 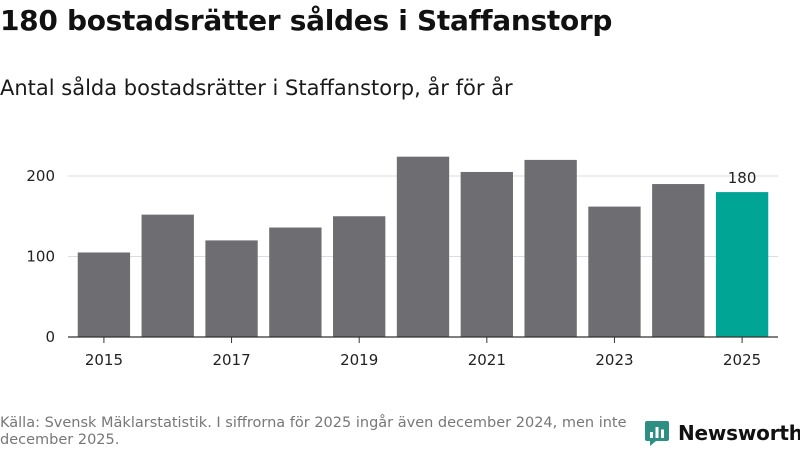 What do you see at coordinates (306, 20) in the screenshot?
I see `chart-title: 180 bostadsrätter såldes i Staffanstorp` at bounding box center [306, 20].